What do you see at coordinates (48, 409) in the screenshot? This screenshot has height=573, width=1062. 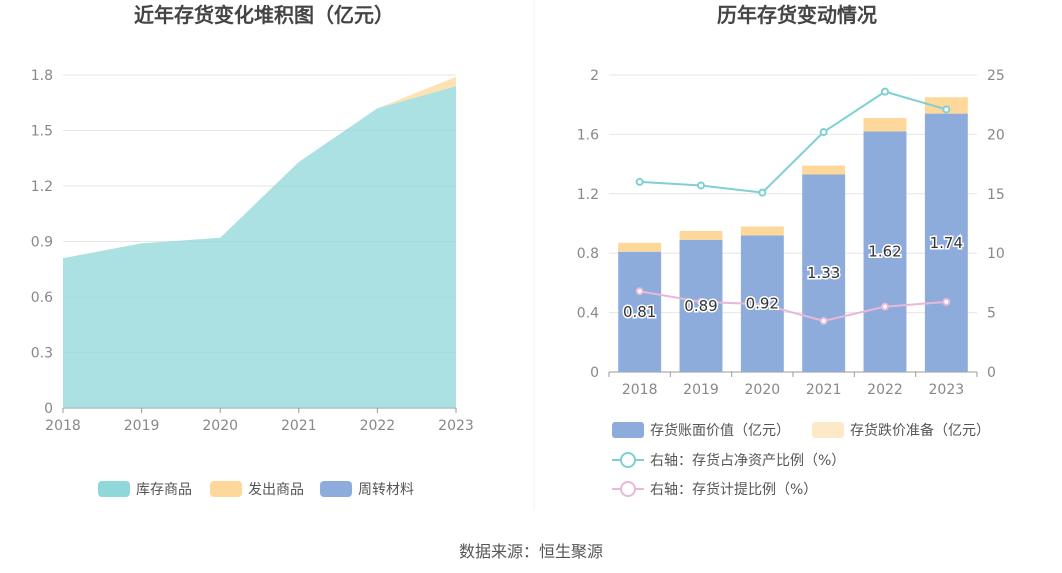 I see `left-y-tick-label: 0` at bounding box center [48, 409].